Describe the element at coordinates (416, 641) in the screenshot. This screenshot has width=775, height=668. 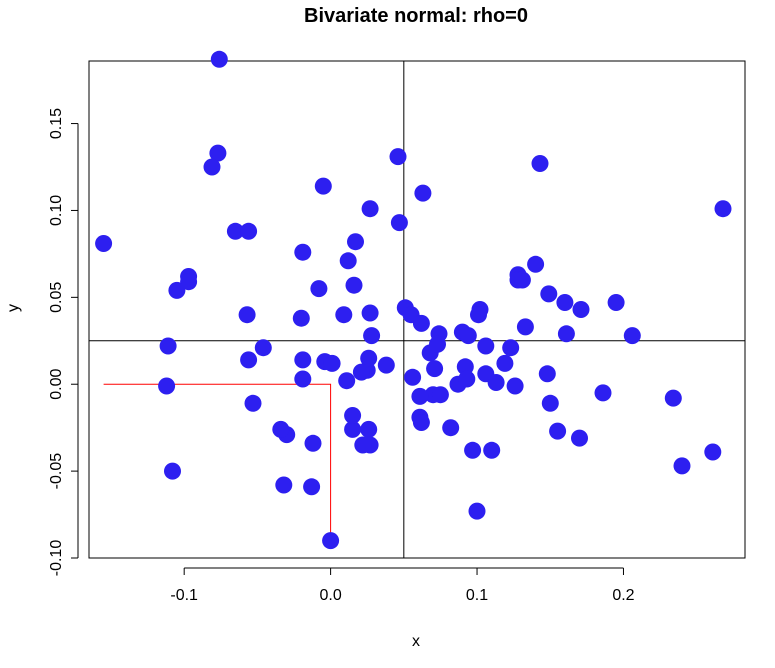
I see `x-axis-label: x` at that location.